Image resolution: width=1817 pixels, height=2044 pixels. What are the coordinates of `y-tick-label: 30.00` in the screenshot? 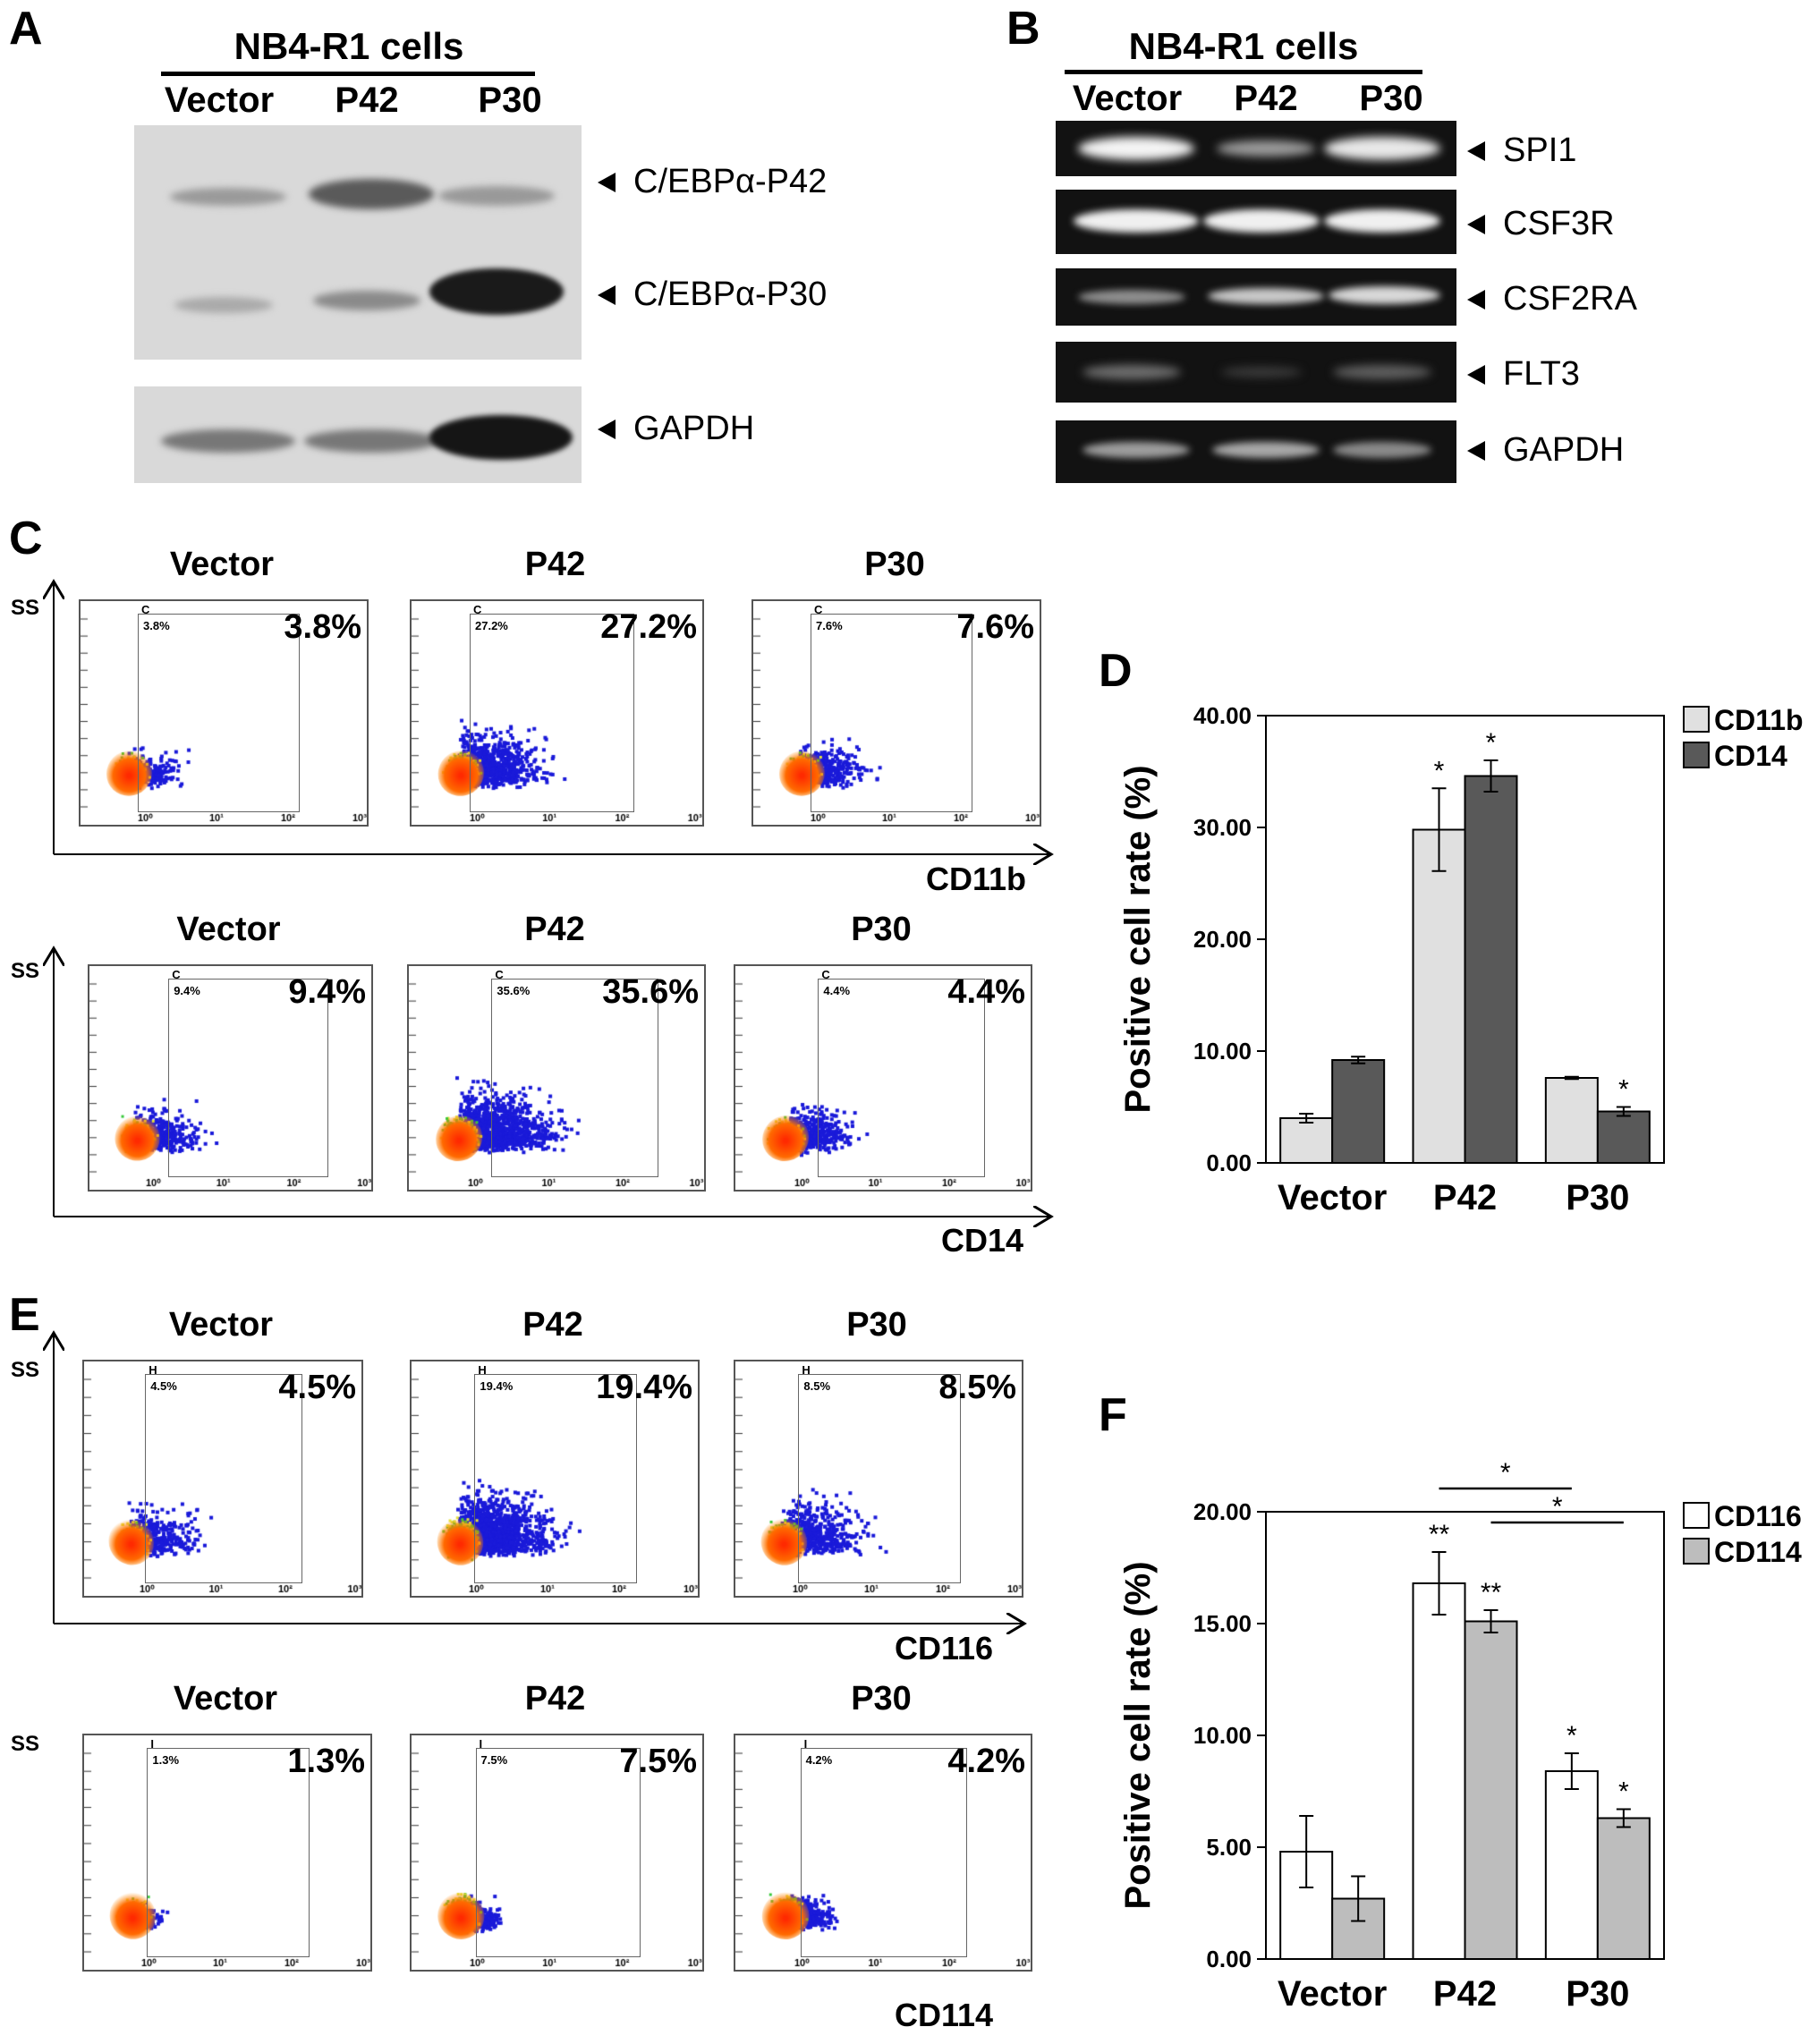 It's located at (1222, 827).